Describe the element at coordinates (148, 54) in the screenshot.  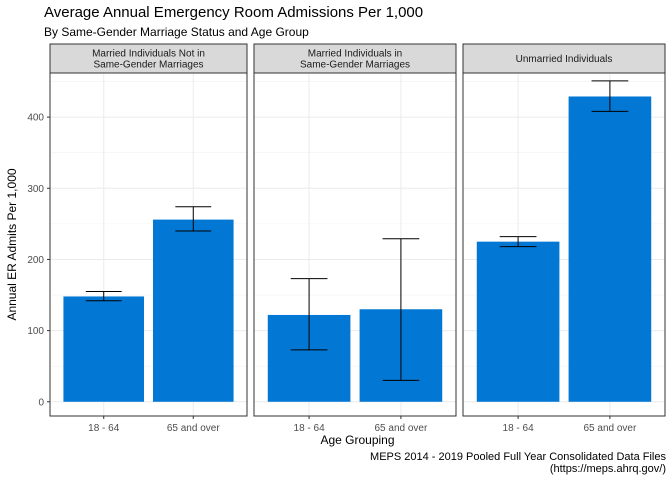
I see `facet-strip-label: Married Individuals Not in` at that location.